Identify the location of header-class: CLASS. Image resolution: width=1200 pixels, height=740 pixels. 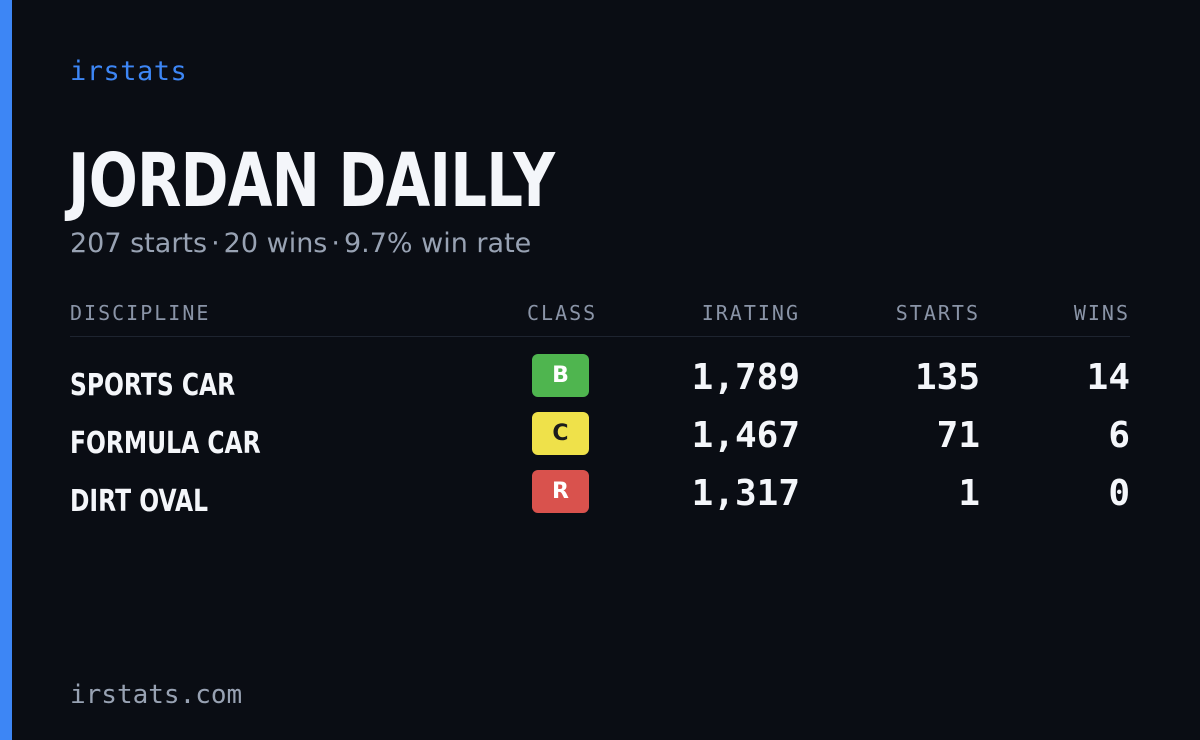
(562, 313).